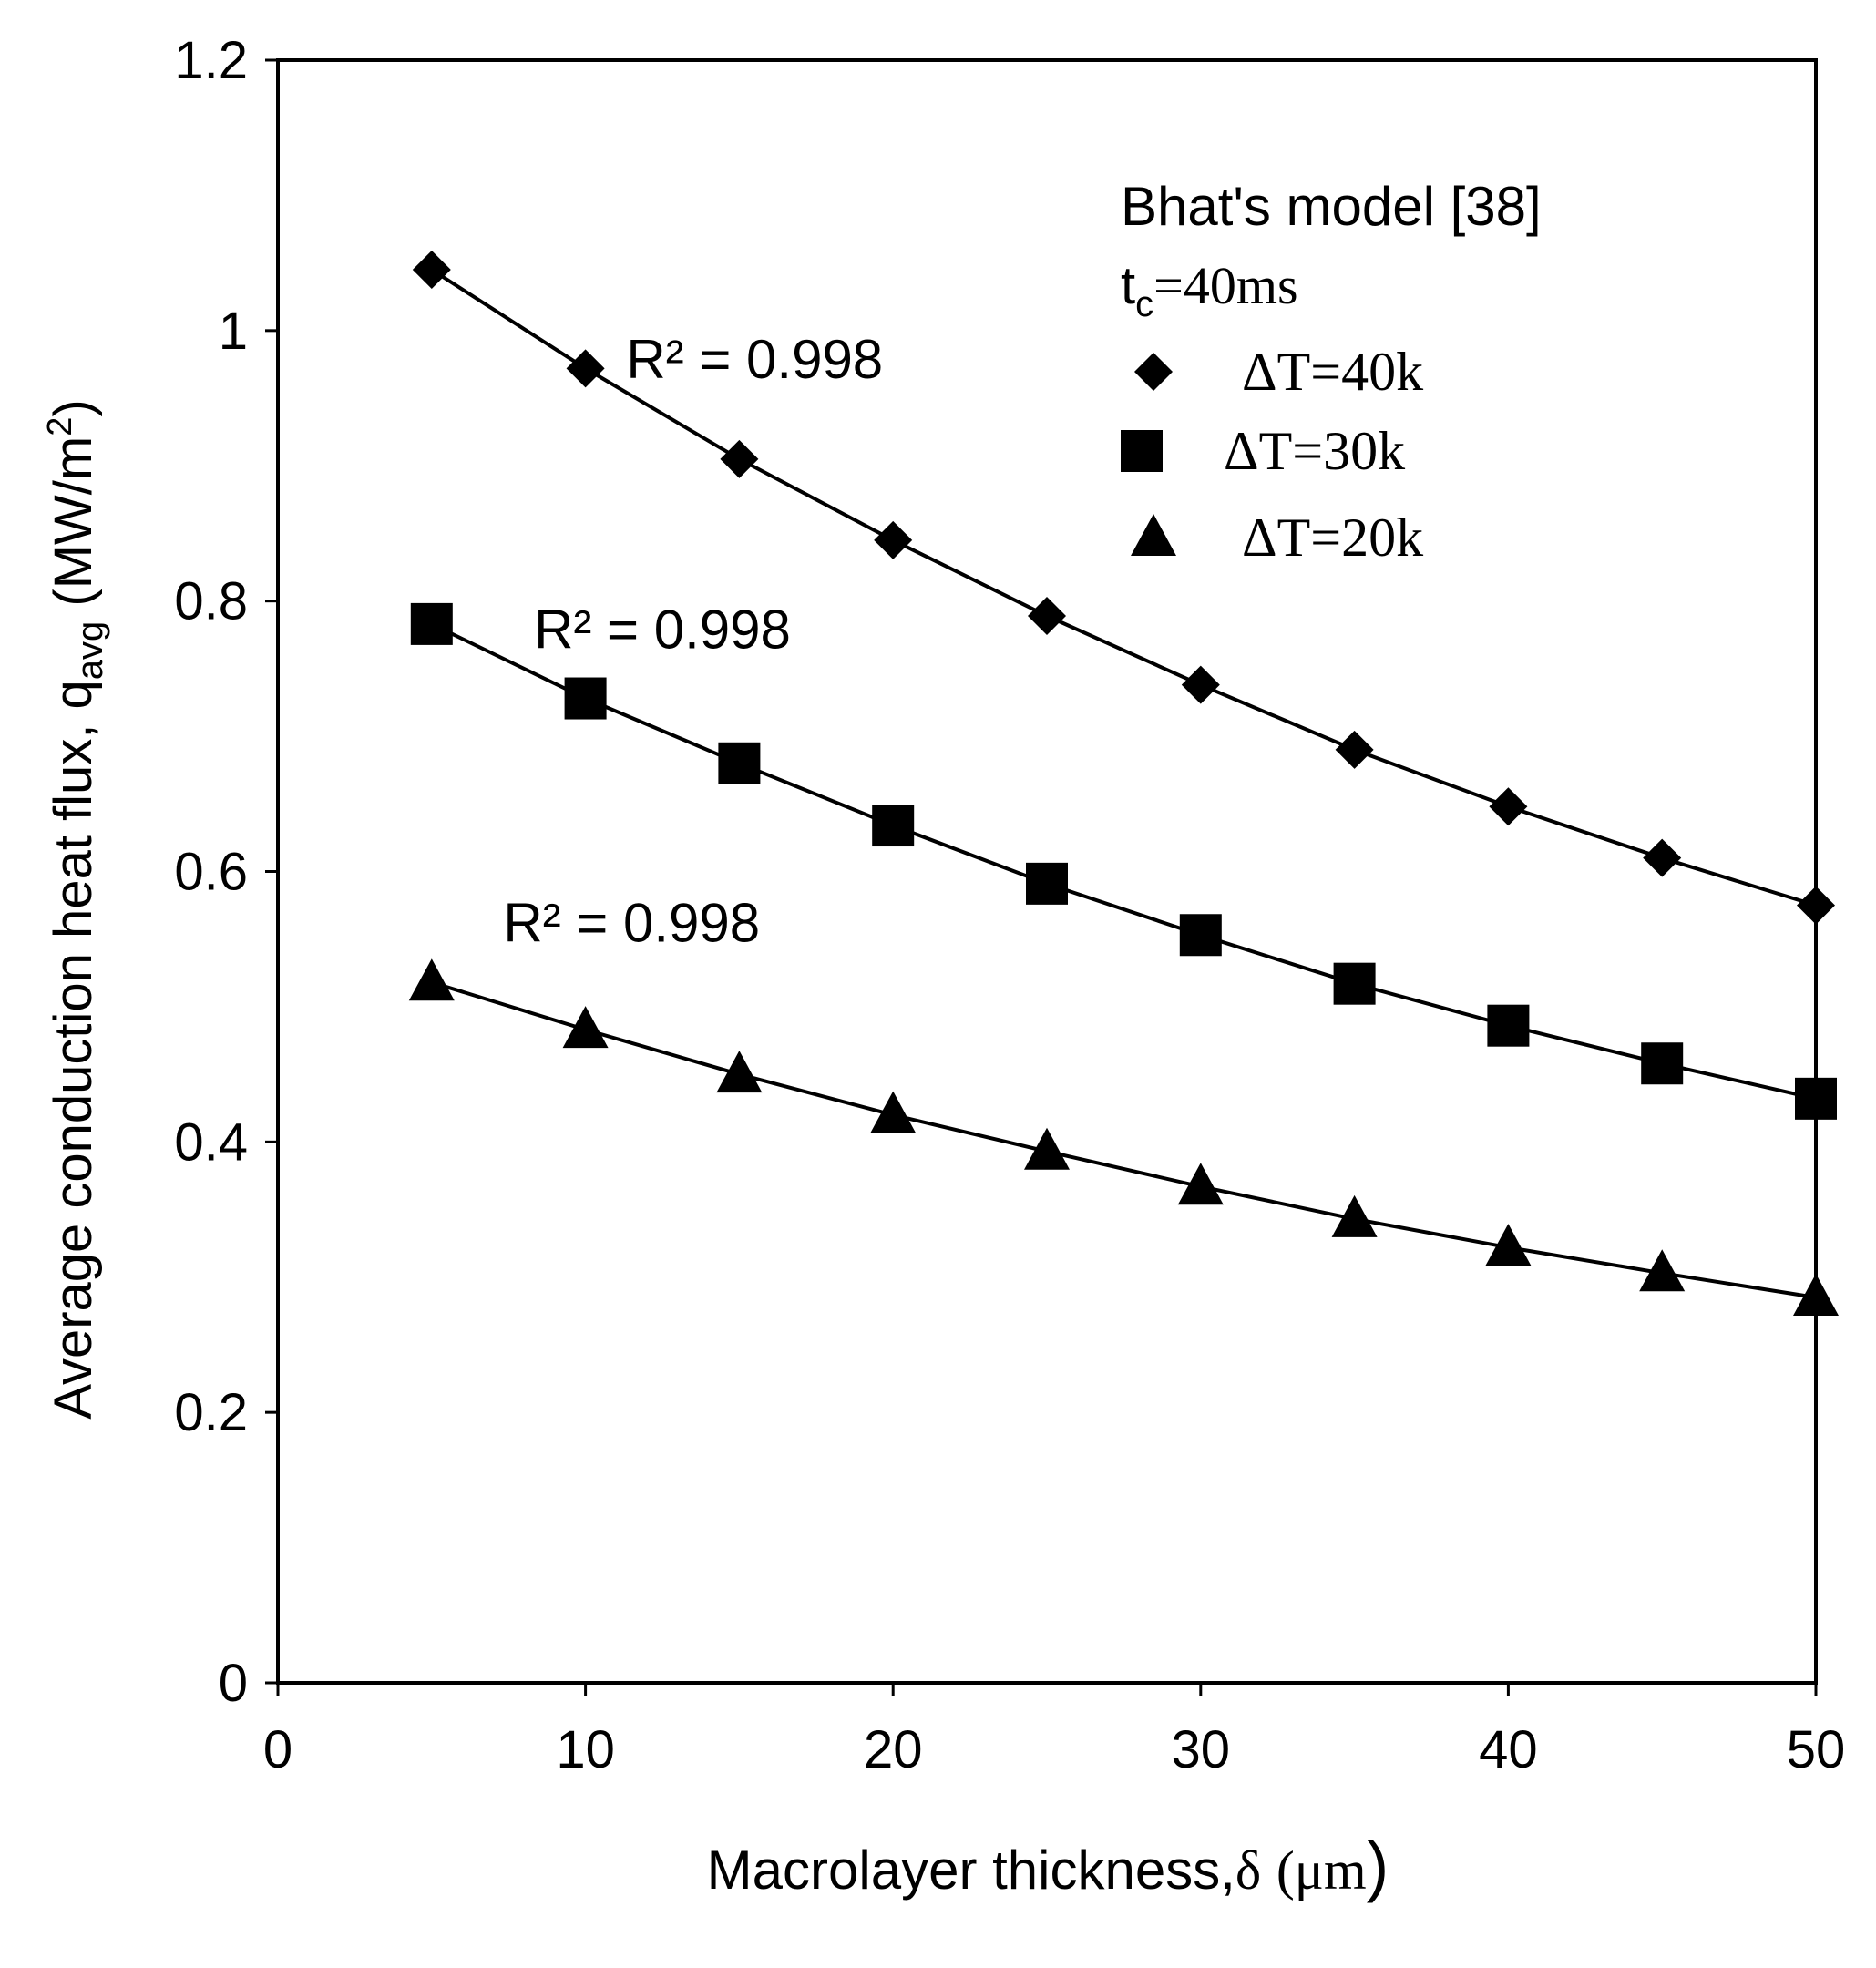 The image size is (1876, 1968). I want to click on y-axis-label-unit: (MW/m, so click(73, 528).